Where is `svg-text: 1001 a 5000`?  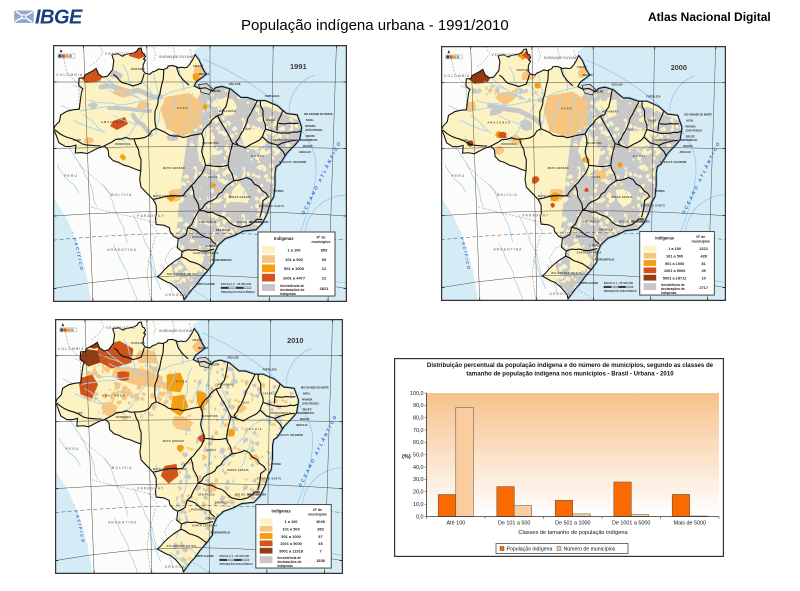
svg-text: 1001 a 5000 is located at coordinates (675, 270).